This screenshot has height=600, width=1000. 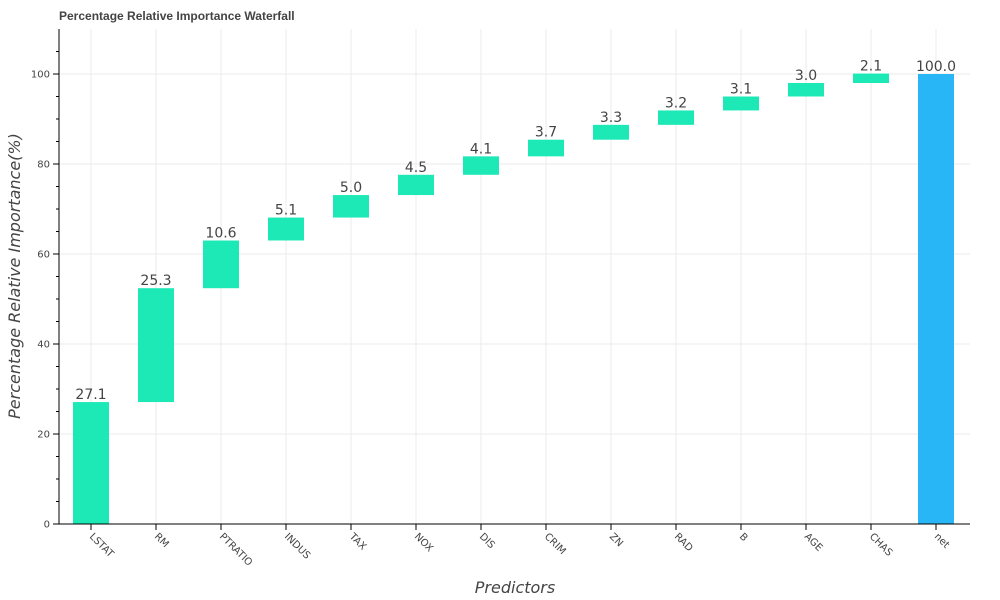 I want to click on data-label: 5.0, so click(x=351, y=188).